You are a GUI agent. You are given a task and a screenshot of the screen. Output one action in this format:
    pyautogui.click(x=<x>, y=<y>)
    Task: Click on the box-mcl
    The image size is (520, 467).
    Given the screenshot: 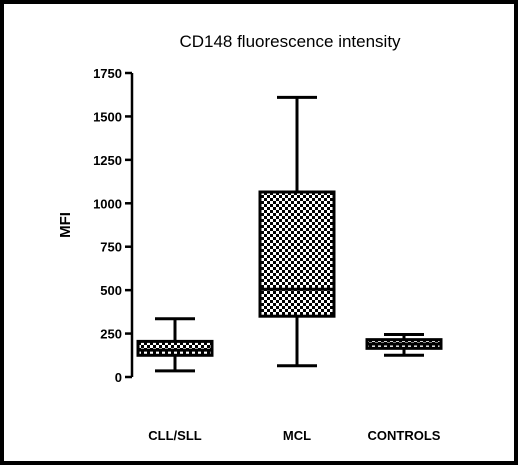 What is the action you would take?
    pyautogui.click(x=297, y=231)
    